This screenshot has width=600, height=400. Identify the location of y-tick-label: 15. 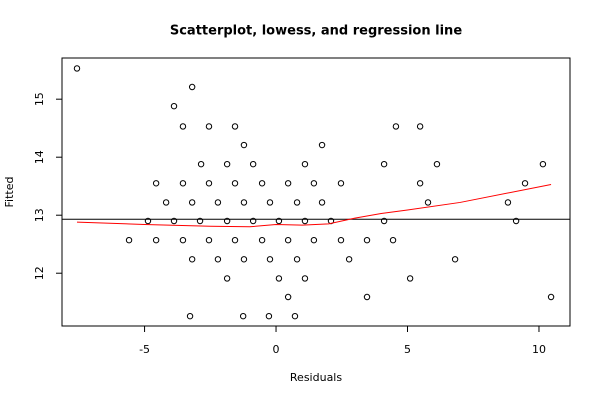
(39, 99).